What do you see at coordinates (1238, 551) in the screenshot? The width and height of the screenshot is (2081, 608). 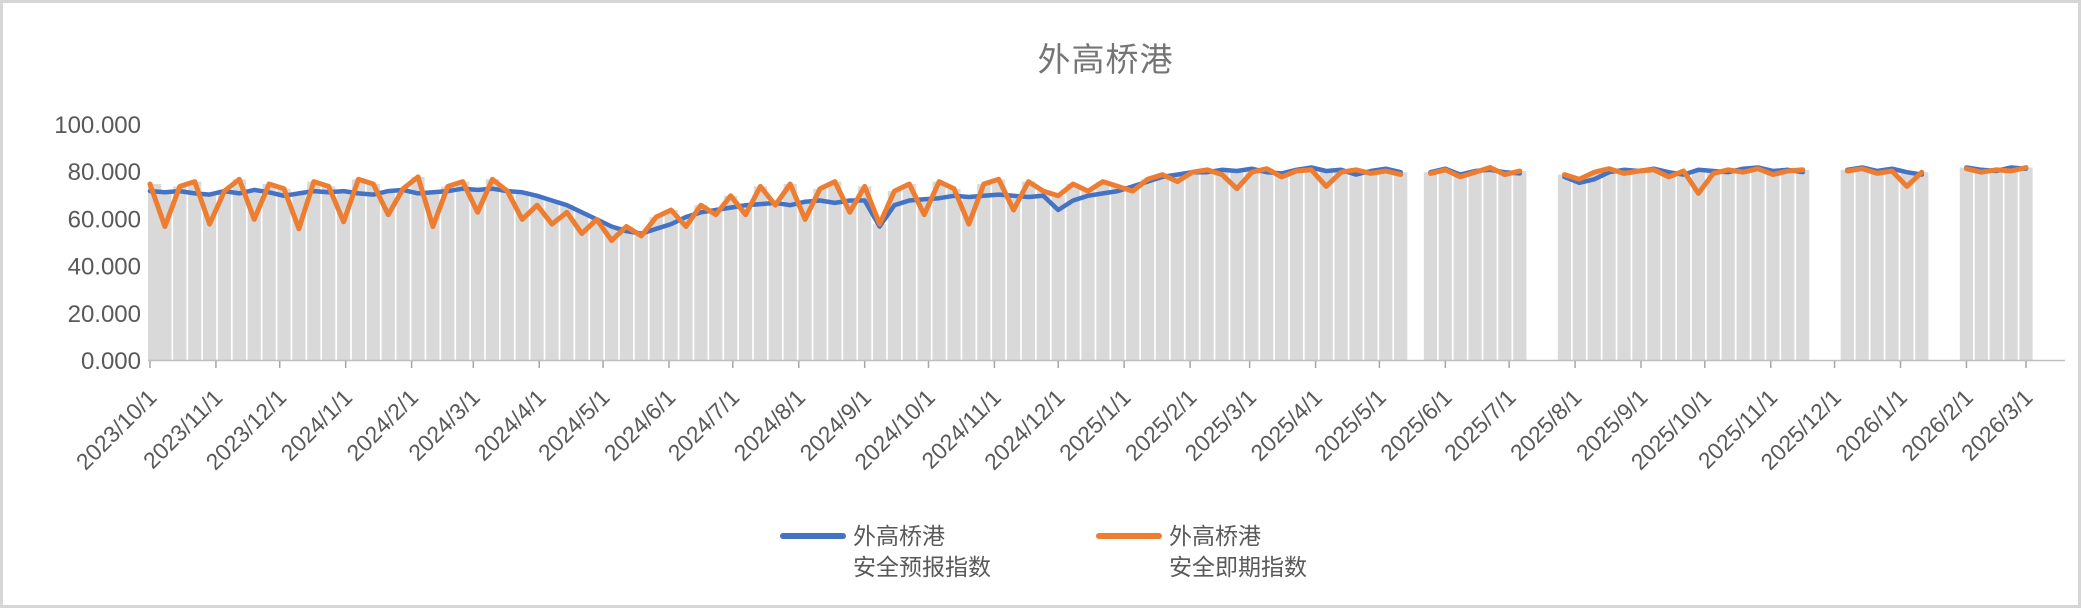 I see `spot-legend-label: 外高桥港 安全即期指数` at bounding box center [1238, 551].